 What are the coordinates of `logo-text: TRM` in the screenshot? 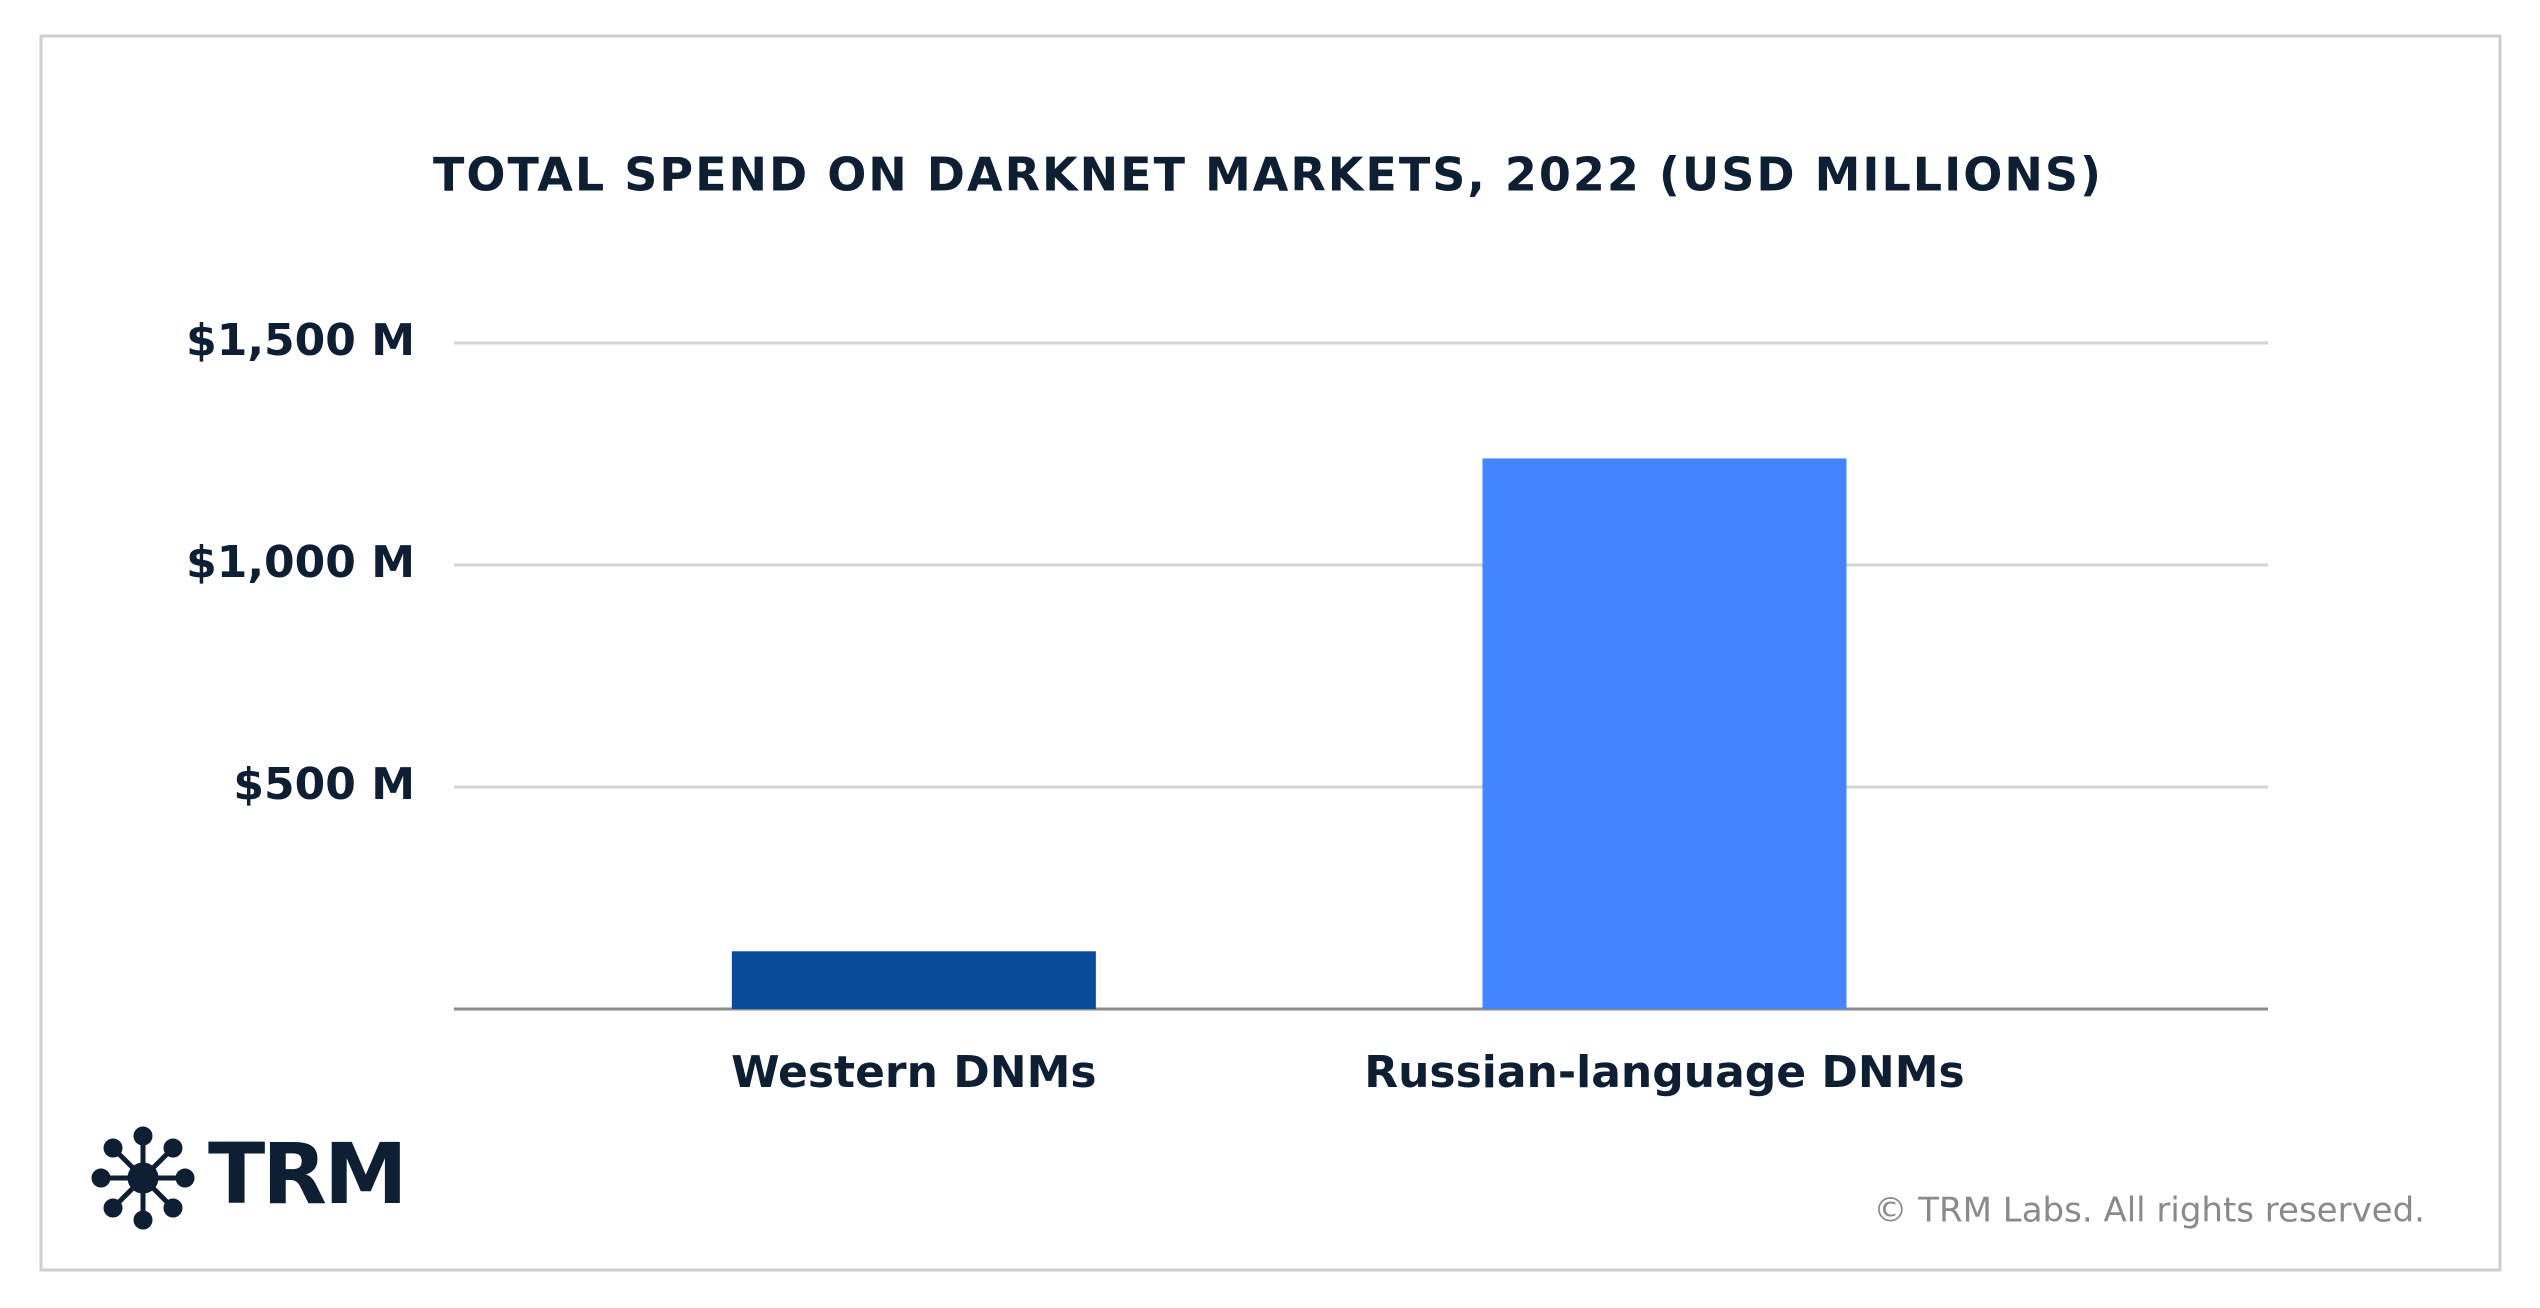 It's located at (306, 1174).